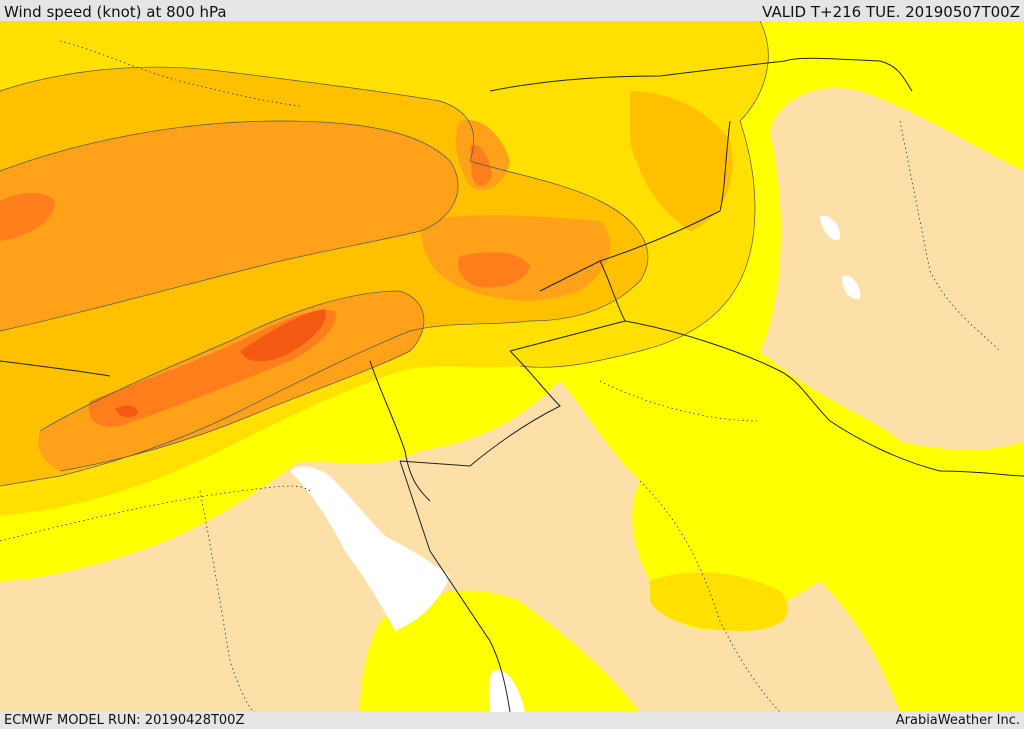 Image resolution: width=1024 pixels, height=729 pixels. Describe the element at coordinates (506, 691) in the screenshot. I see `sea-gap-south` at that location.